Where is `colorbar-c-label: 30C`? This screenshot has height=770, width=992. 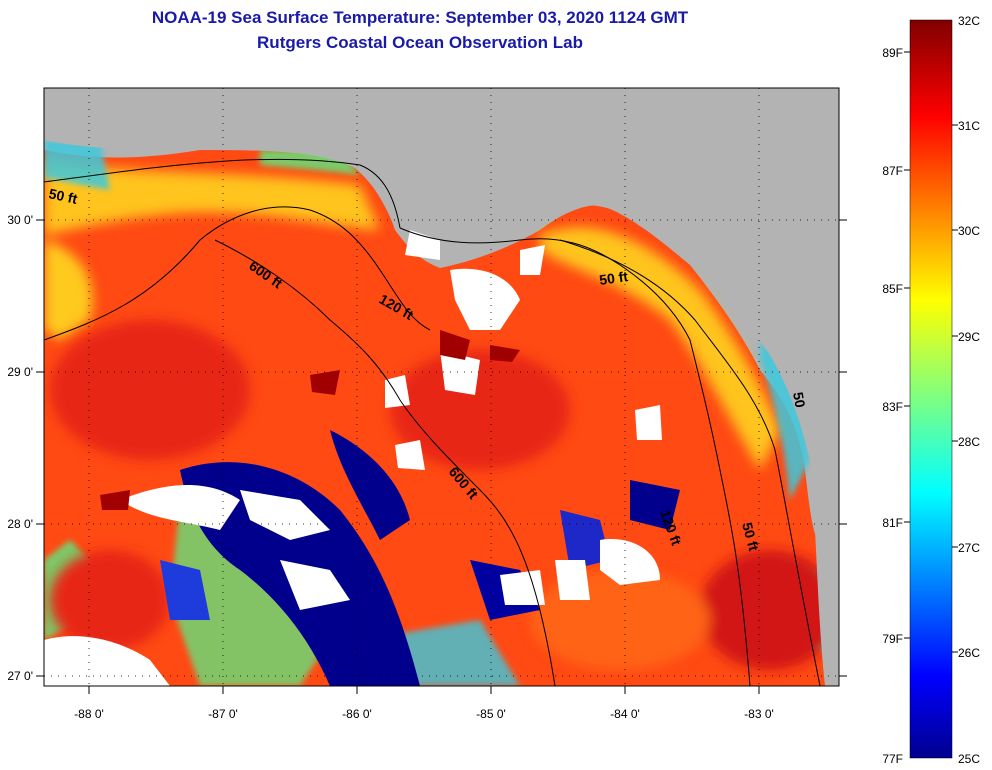
colorbar-c-label: 30C is located at coordinates (969, 231).